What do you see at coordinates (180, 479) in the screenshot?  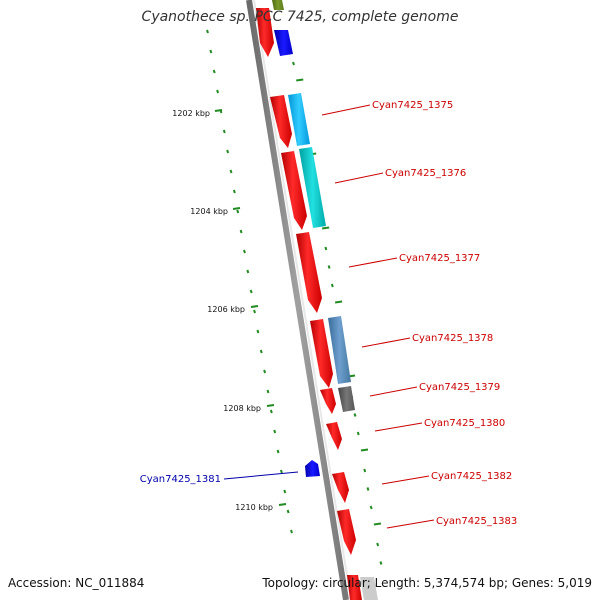 I see `gene-label: Cyan7425_1381` at bounding box center [180, 479].